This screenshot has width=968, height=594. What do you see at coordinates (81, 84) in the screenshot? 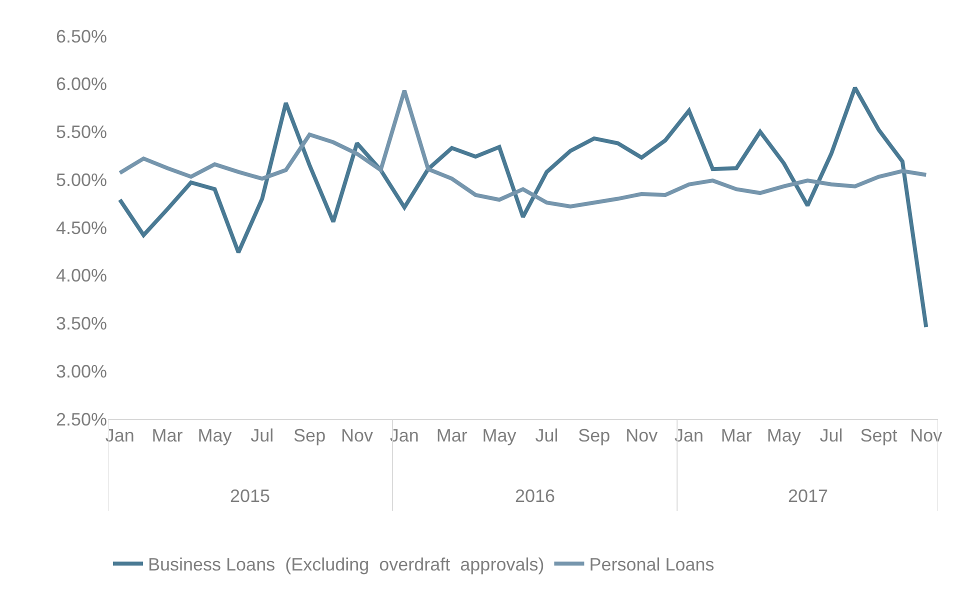
I see `y-tick-label: 6.00%` at bounding box center [81, 84].